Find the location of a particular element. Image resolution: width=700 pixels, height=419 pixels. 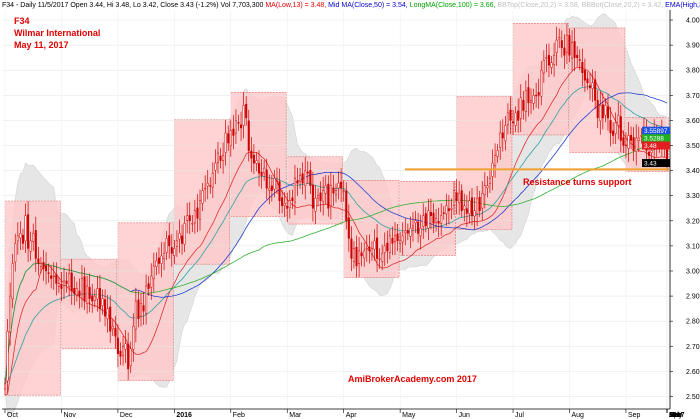

price-badge: 3.5288 is located at coordinates (656, 138).